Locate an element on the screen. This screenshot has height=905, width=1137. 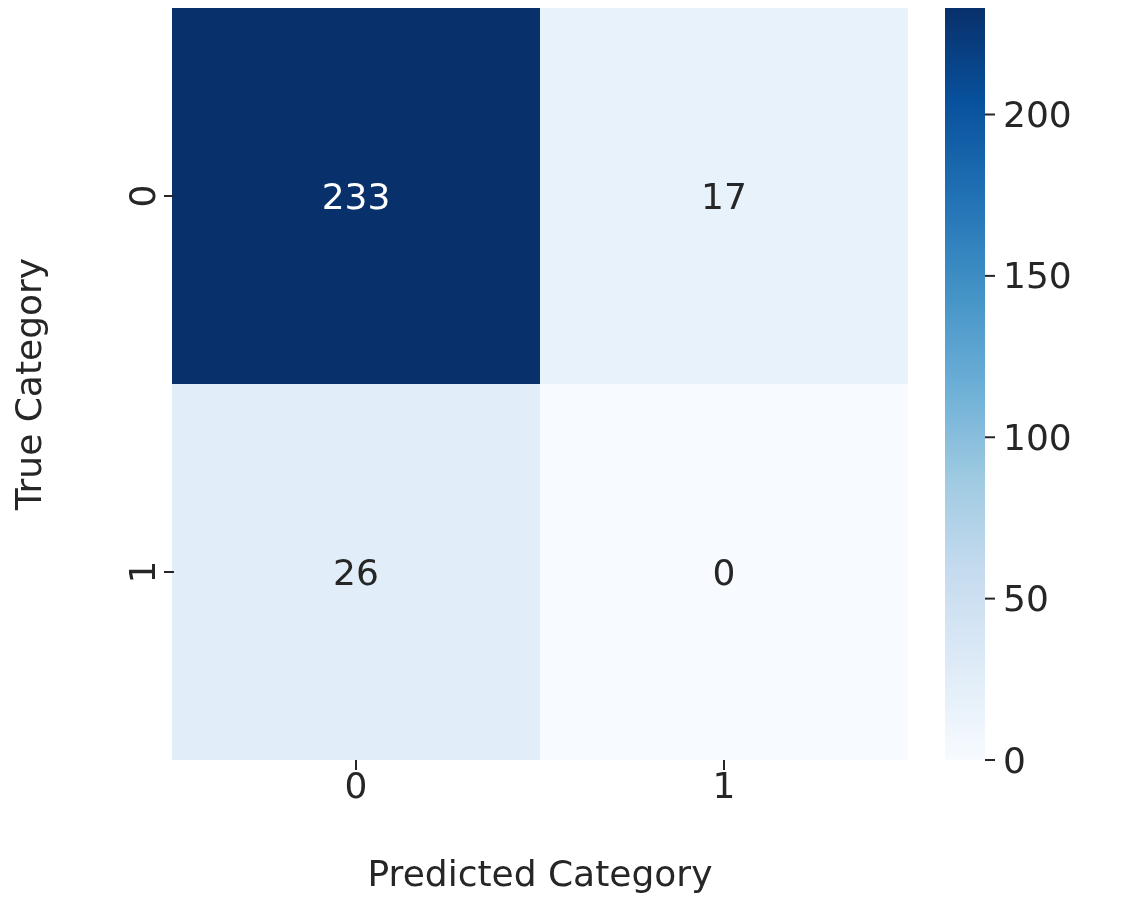
color-bar-label: 50 is located at coordinates (1026, 599).